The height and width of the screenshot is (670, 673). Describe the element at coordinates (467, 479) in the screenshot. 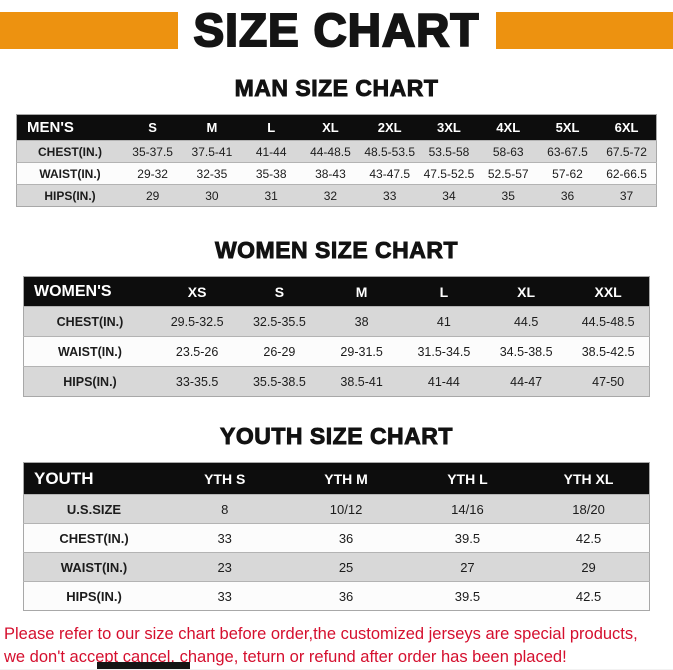

I see `size-header-cell: YTH L` at that location.